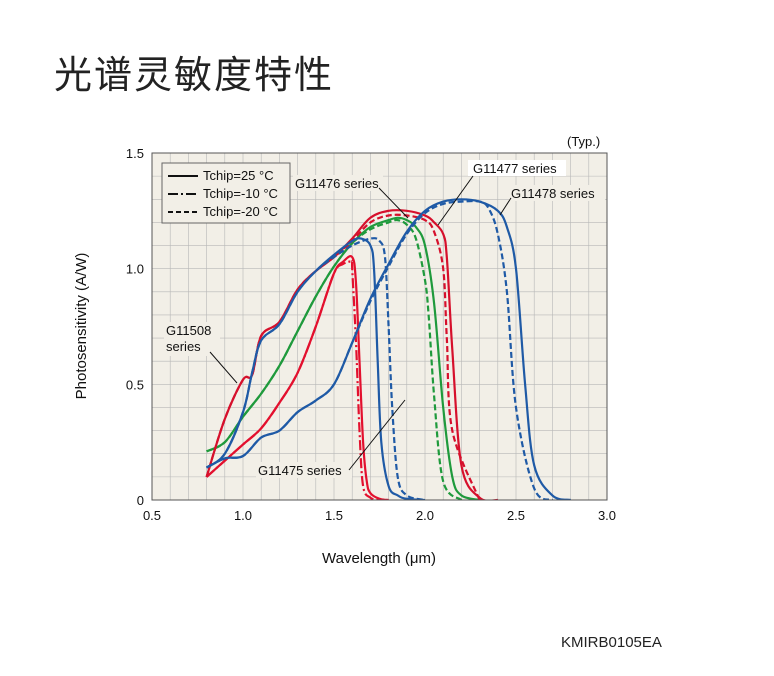 The width and height of the screenshot is (774, 676). Describe the element at coordinates (135, 153) in the screenshot. I see `y-tick-label: 1.5` at that location.